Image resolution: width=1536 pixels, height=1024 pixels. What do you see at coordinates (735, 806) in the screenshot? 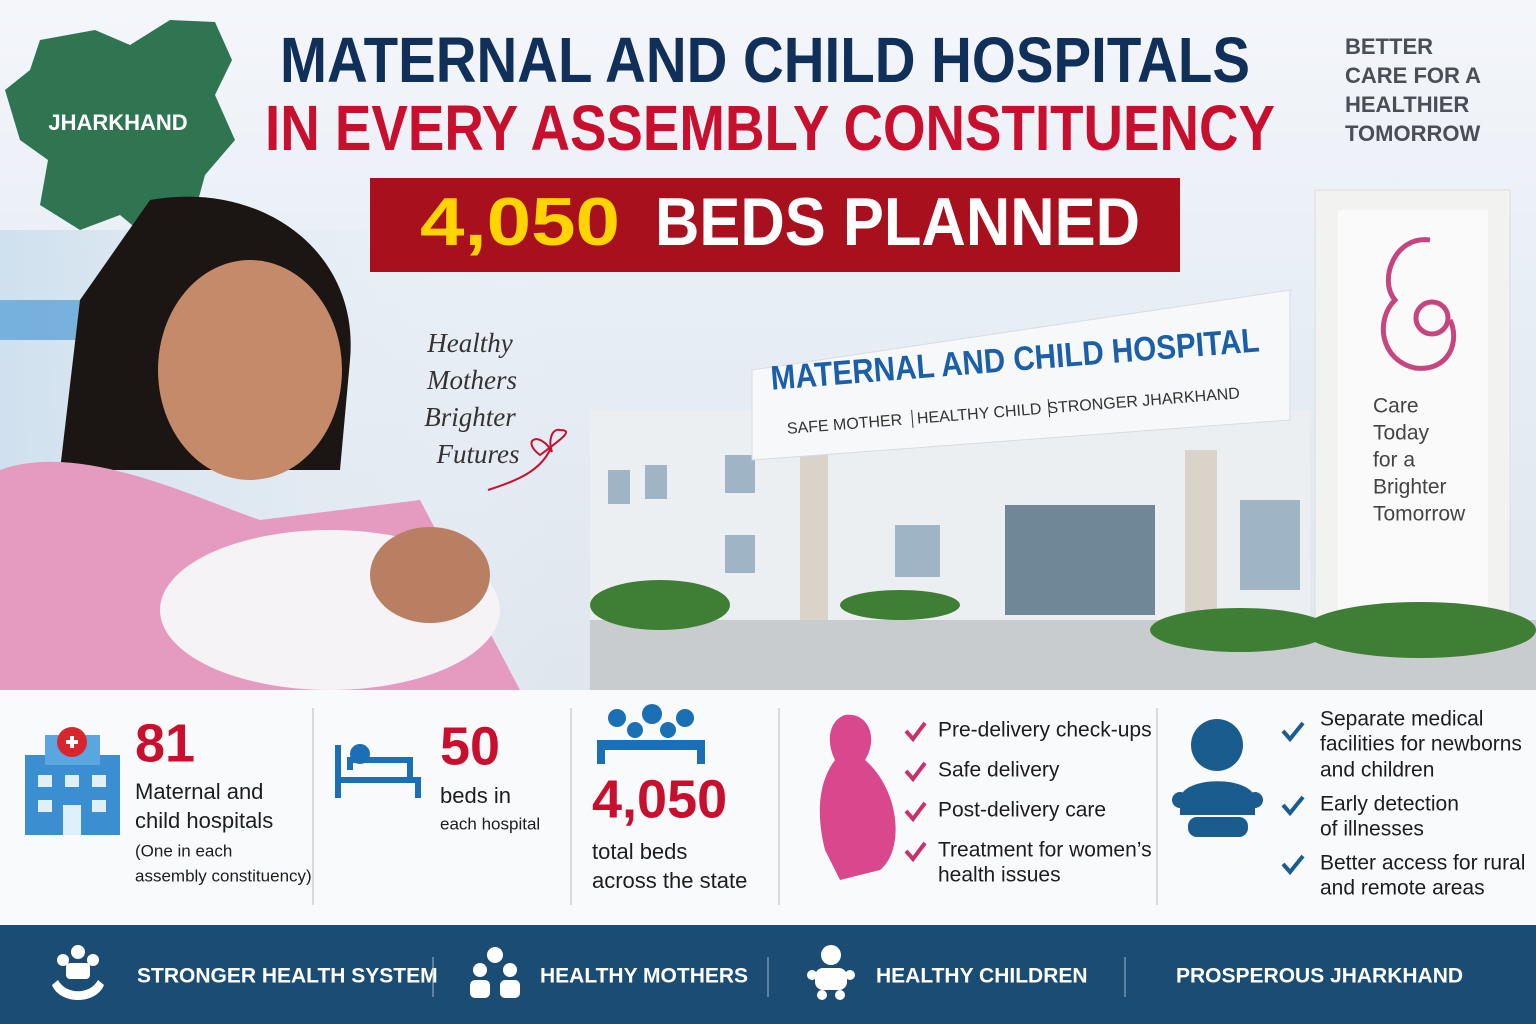
I see `stat-dividers` at bounding box center [735, 806].